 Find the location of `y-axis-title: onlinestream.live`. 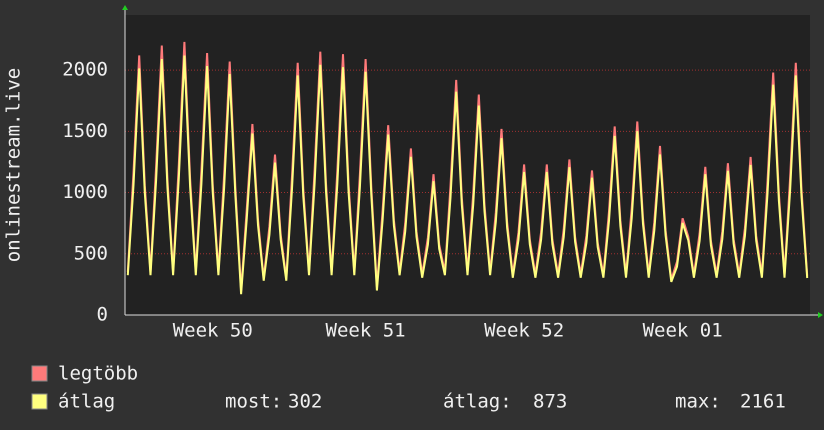

y-axis-title: onlinestream.live is located at coordinates (14, 165).